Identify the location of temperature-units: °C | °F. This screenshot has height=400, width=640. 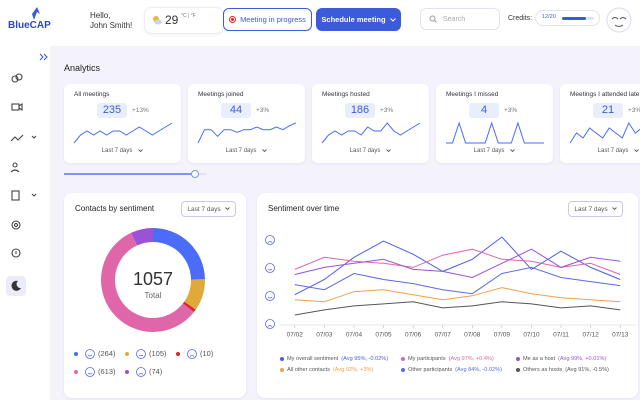
(188, 16).